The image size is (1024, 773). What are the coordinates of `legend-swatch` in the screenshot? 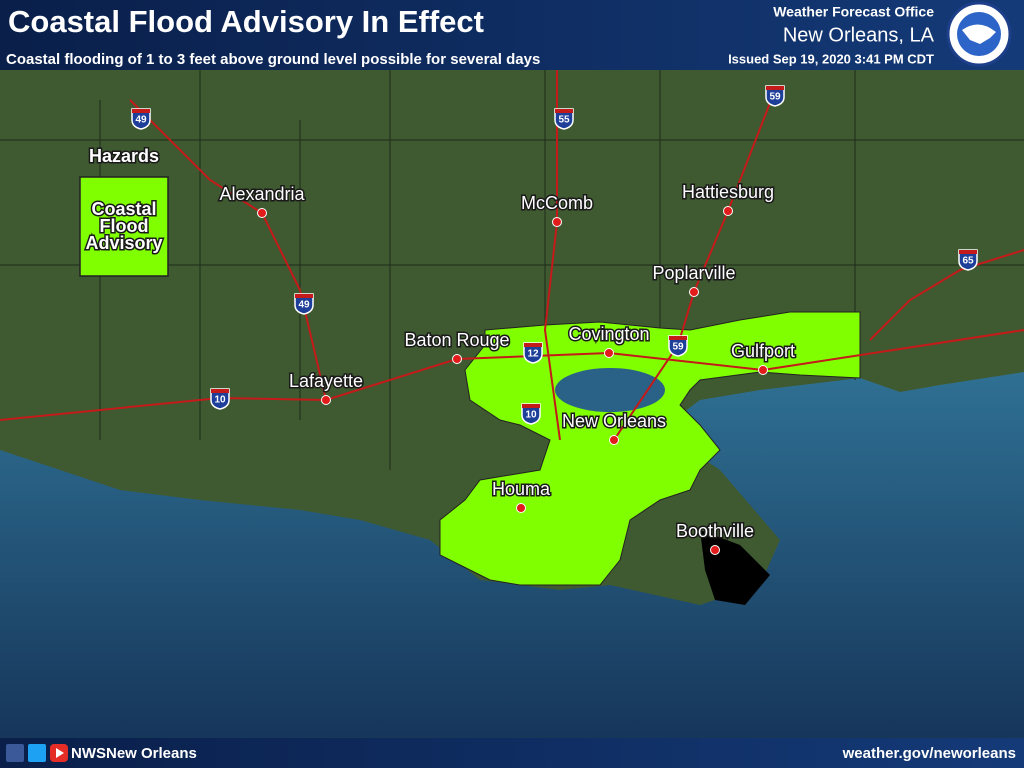 It's located at (124, 226).